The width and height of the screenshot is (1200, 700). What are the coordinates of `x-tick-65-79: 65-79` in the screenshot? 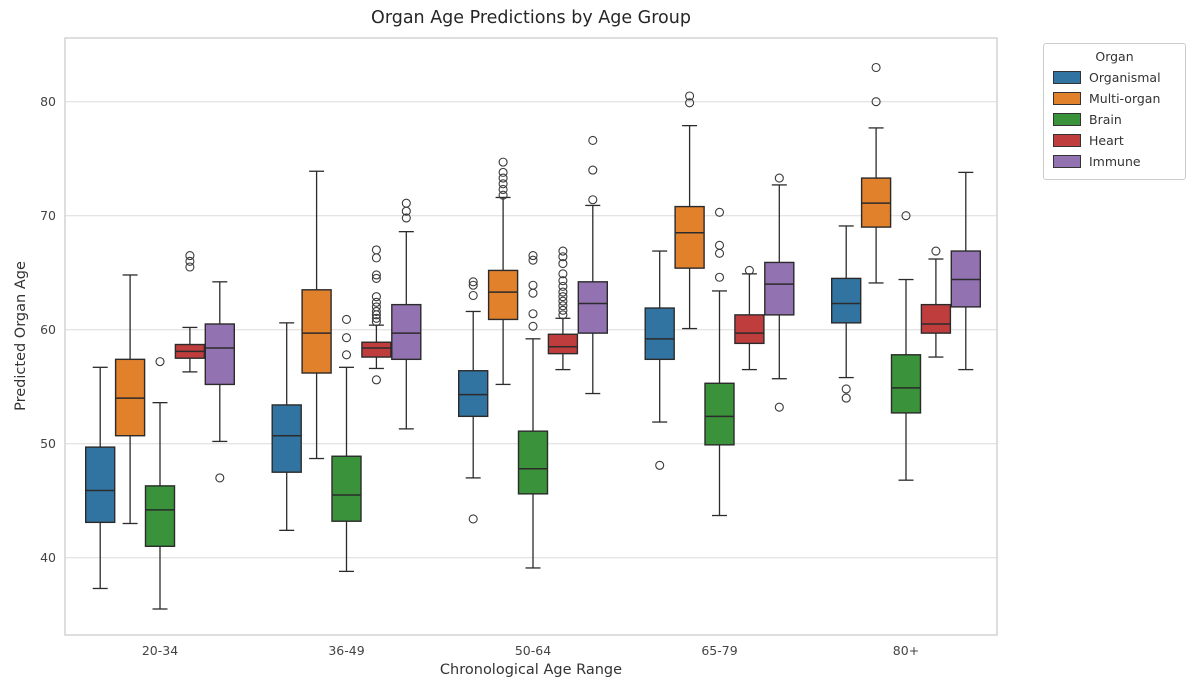 It's located at (719, 650).